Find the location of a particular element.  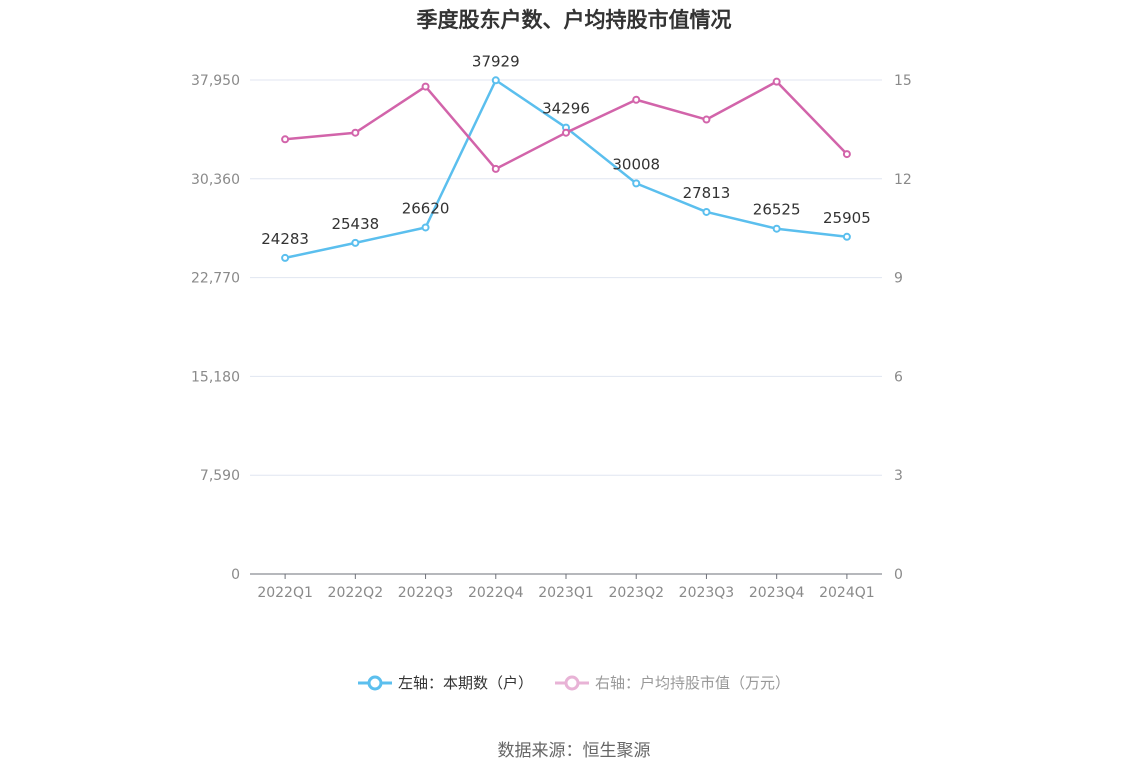

y-left-tick-label: 22,770 is located at coordinates (215, 279).